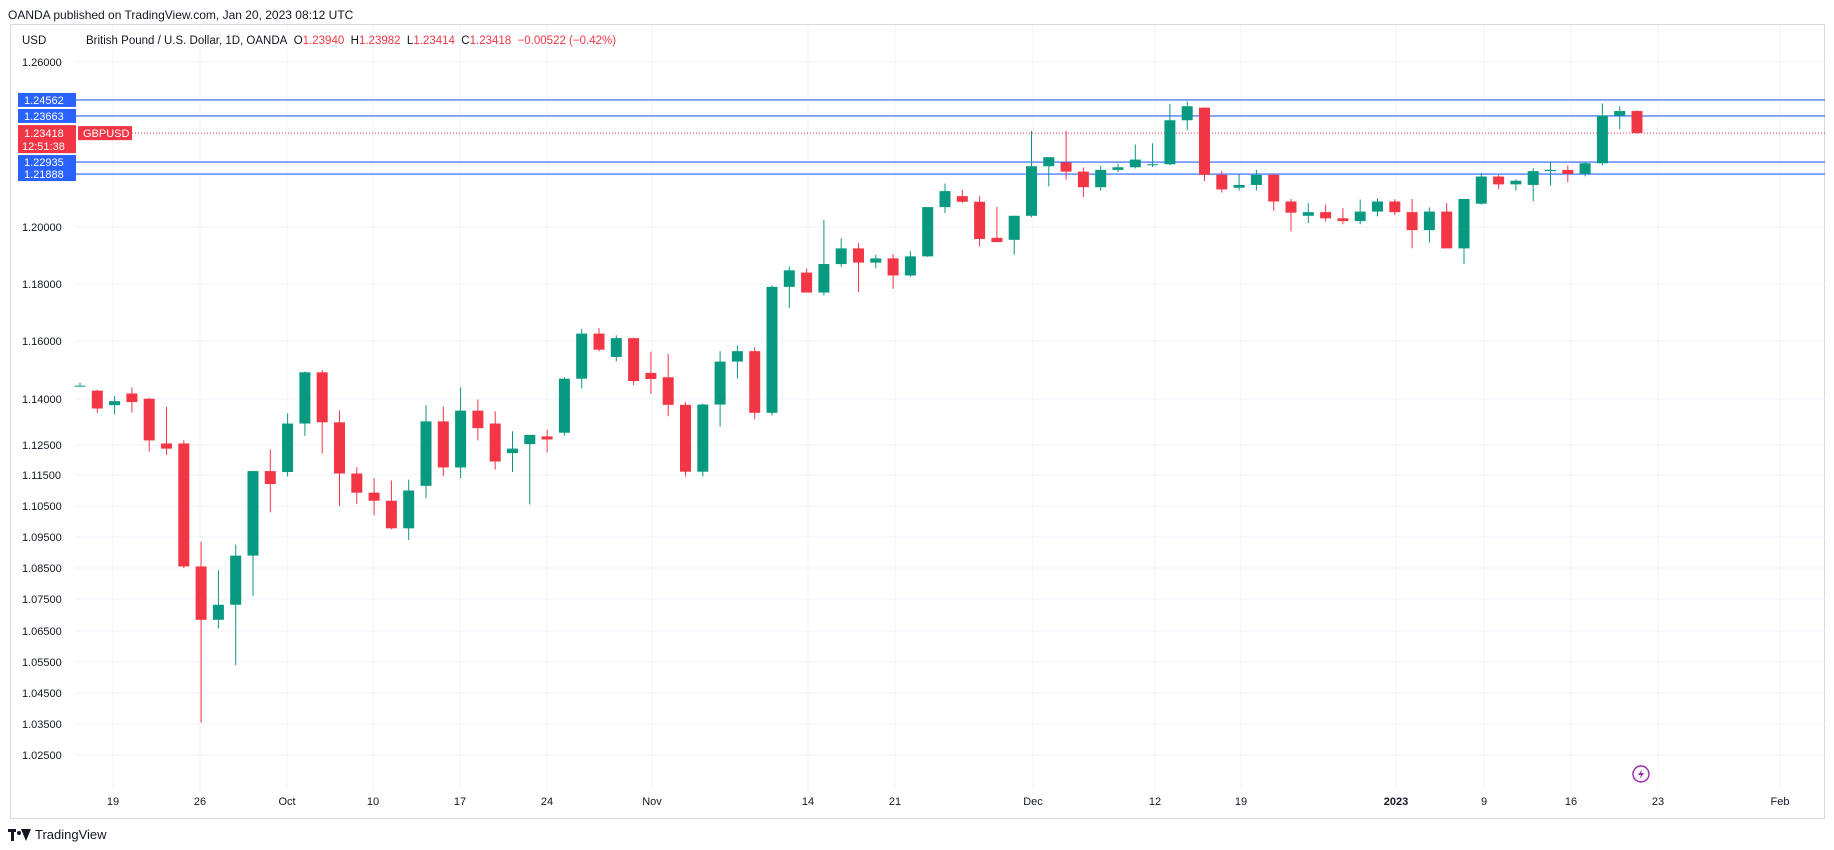  Describe the element at coordinates (200, 802) in the screenshot. I see `x-tick-label: 26` at that location.